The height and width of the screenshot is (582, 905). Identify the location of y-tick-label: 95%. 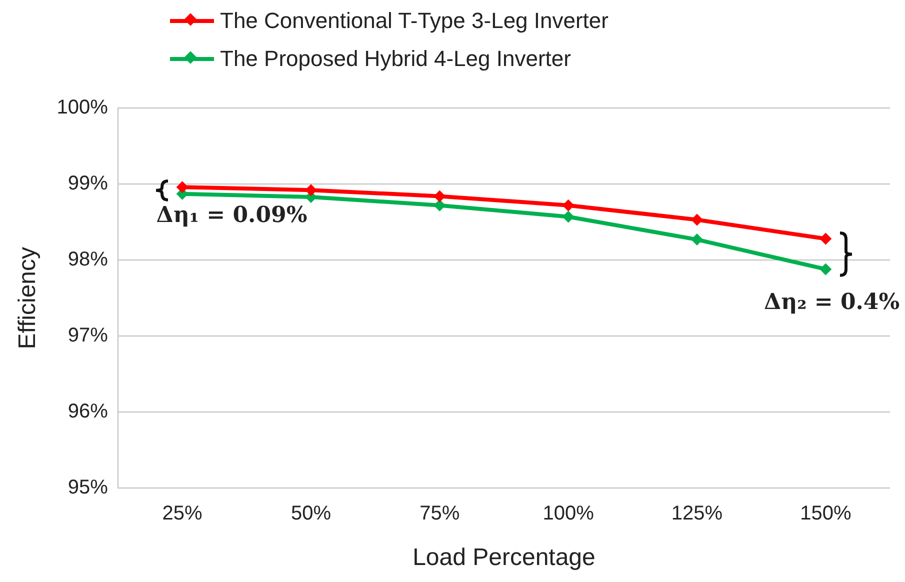
(88, 487).